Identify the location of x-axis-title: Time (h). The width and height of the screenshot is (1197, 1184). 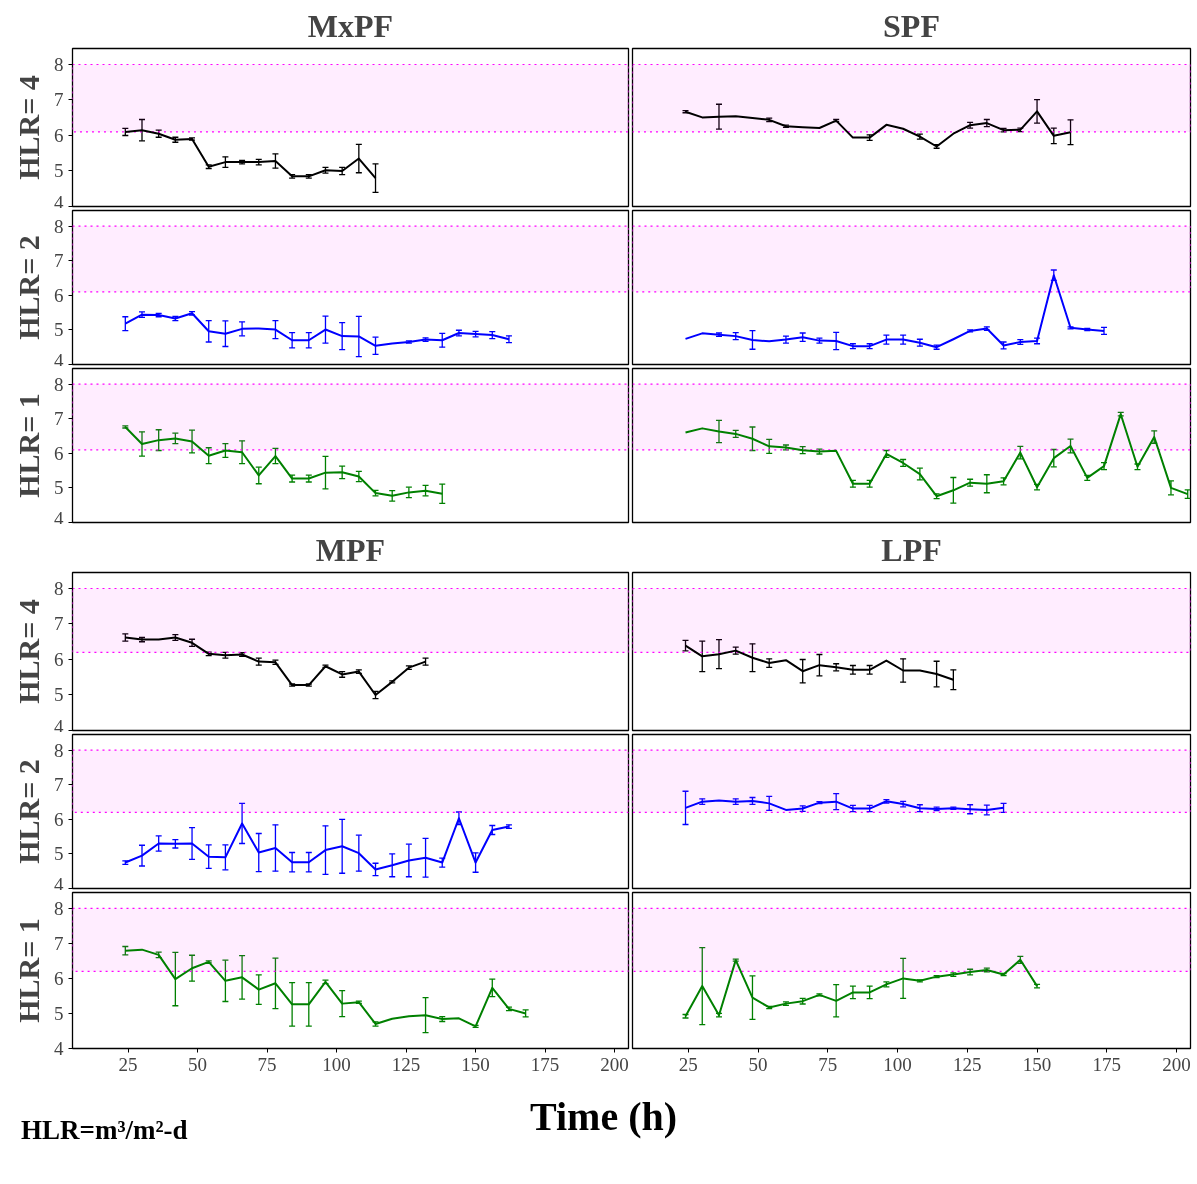
(603, 1116).